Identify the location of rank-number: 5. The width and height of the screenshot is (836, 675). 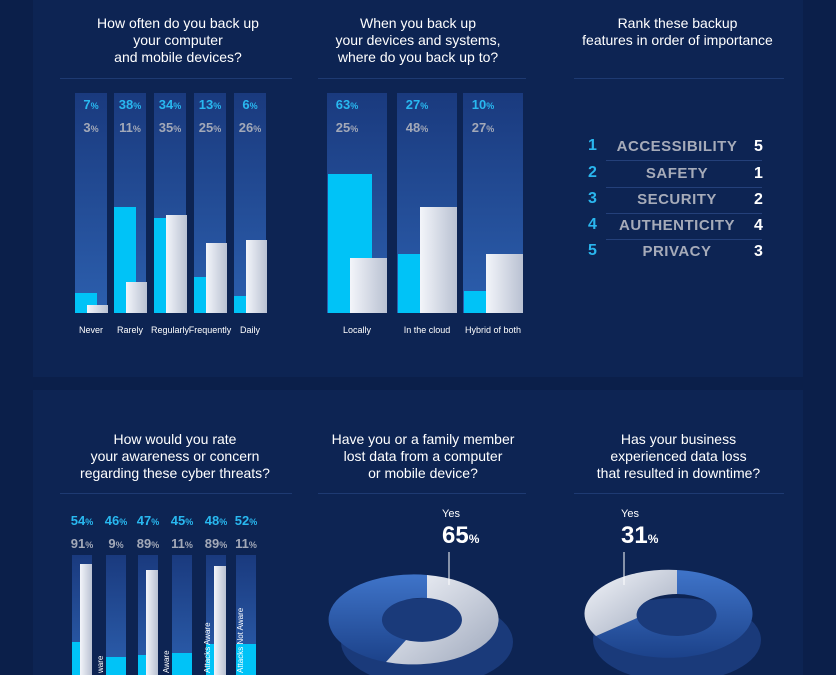
(592, 250).